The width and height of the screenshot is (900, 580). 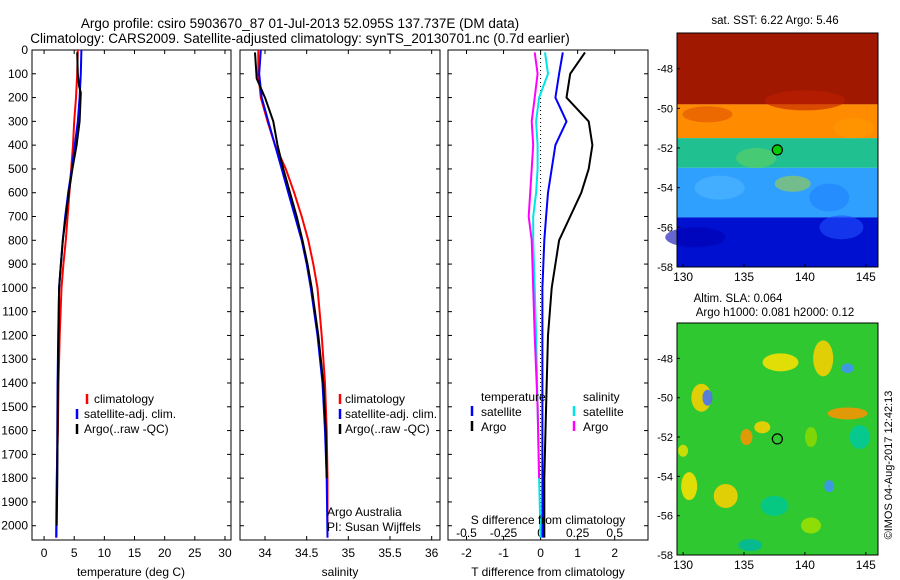 What do you see at coordinates (18, 121) in the screenshot?
I see `depth-tick-label: 300` at bounding box center [18, 121].